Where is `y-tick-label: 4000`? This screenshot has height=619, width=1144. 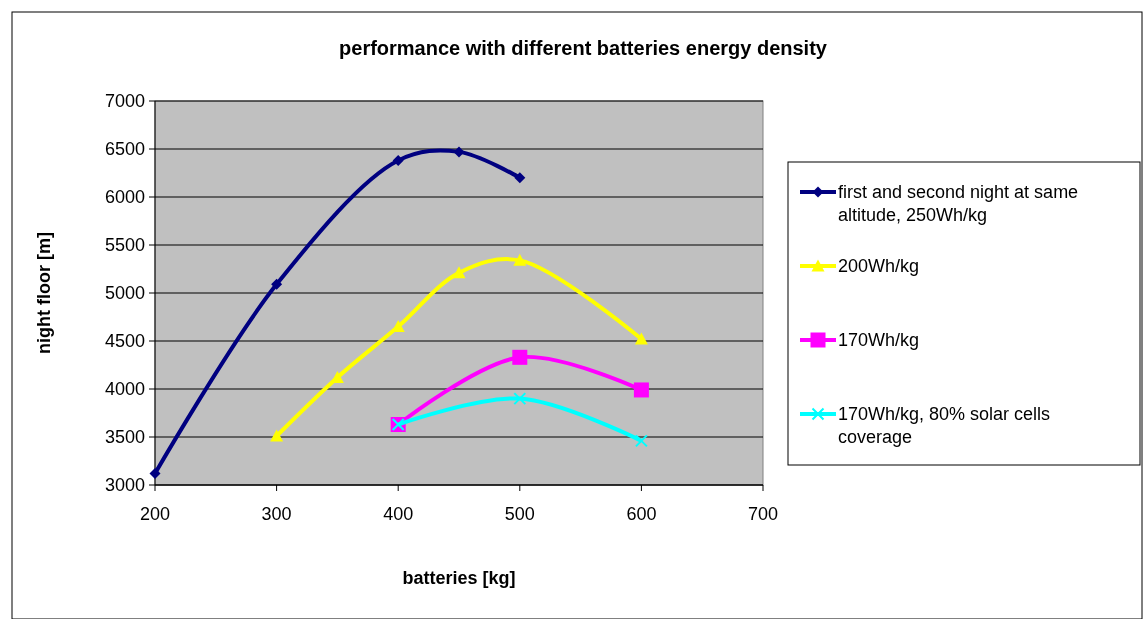 y-tick-label: 4000 is located at coordinates (124, 389).